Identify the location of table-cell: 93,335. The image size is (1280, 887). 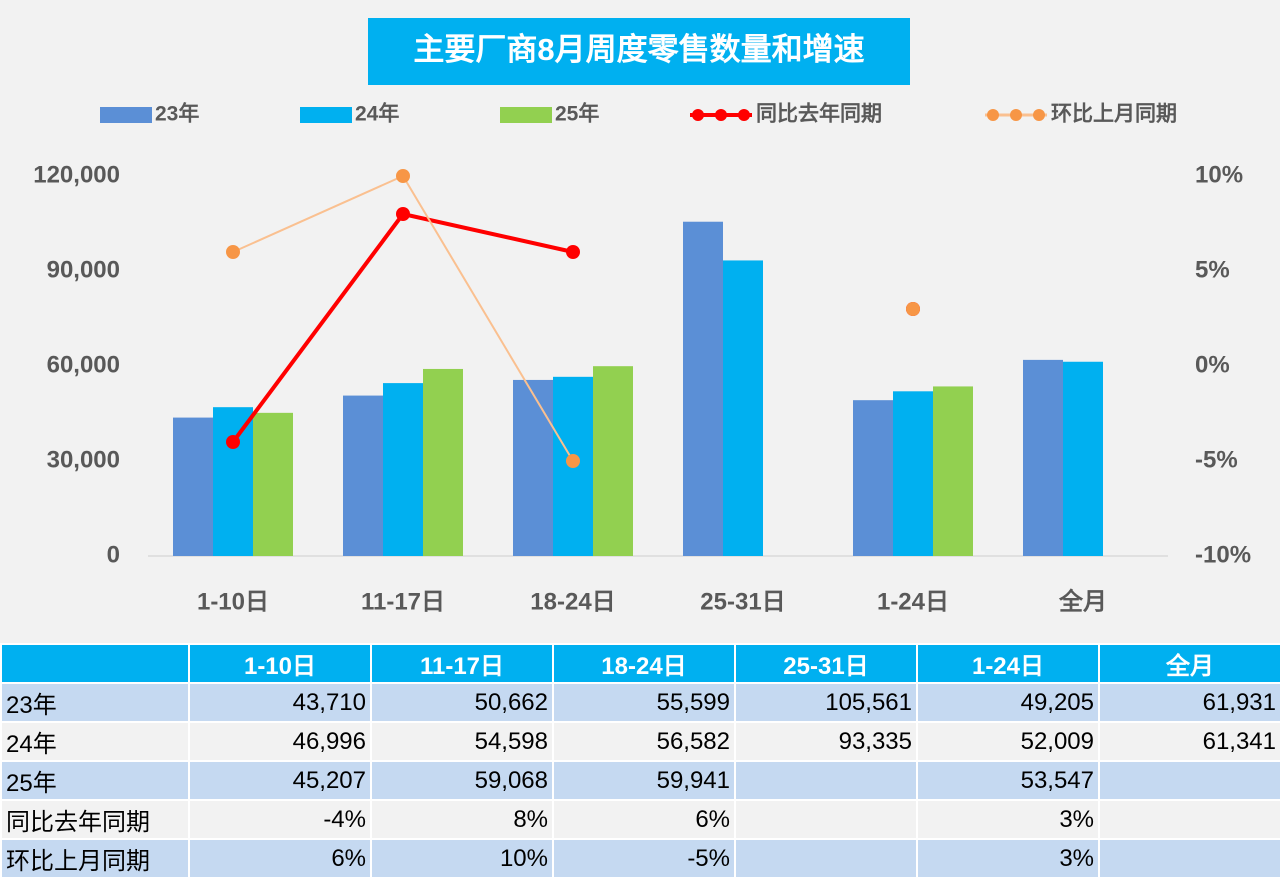
(826, 741).